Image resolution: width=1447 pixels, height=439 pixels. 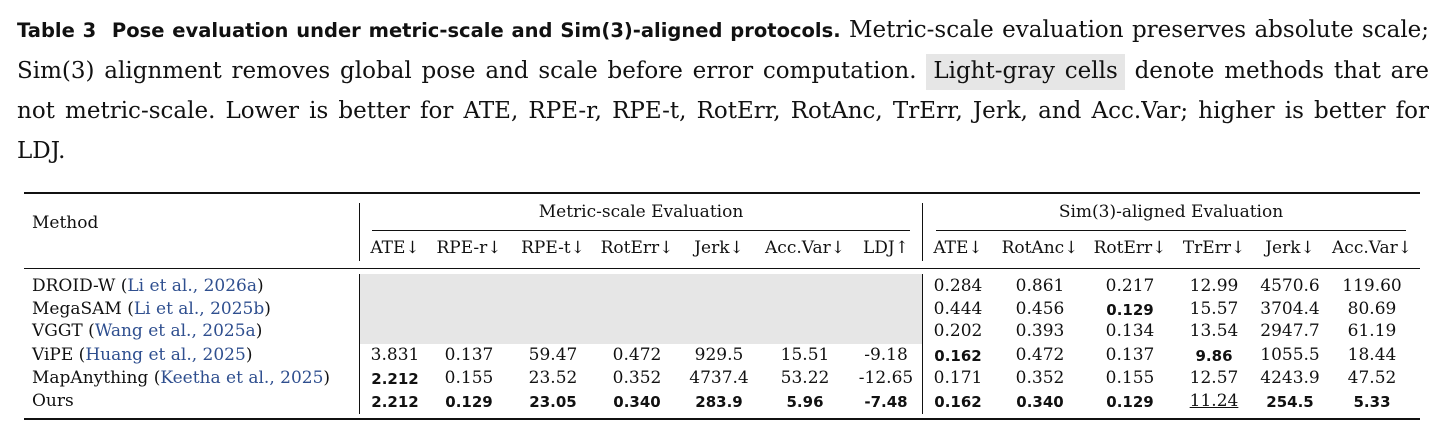 I want to click on table-cell: 0.456, so click(x=1040, y=309).